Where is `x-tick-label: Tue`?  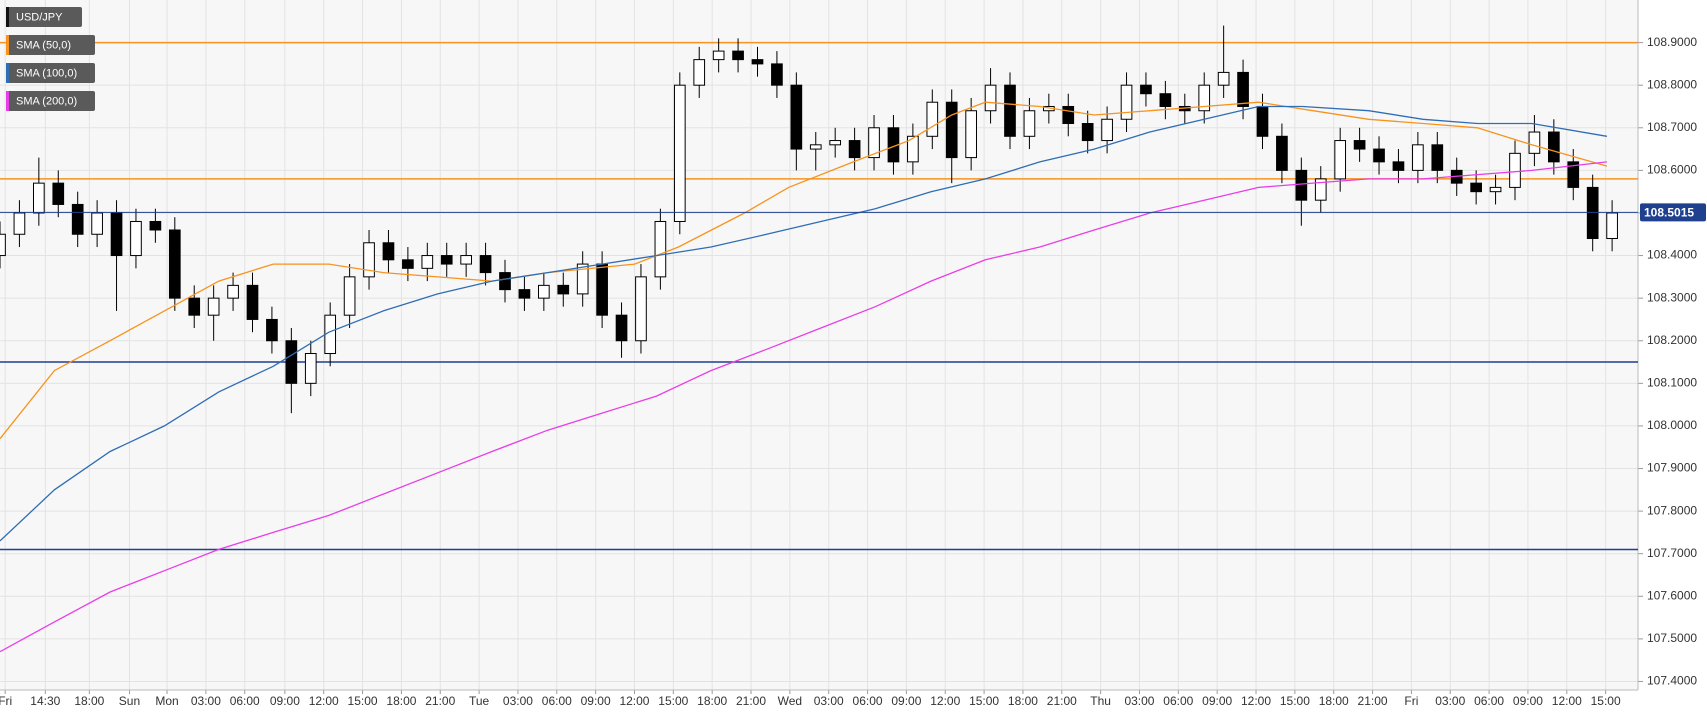 x-tick-label: Tue is located at coordinates (479, 701).